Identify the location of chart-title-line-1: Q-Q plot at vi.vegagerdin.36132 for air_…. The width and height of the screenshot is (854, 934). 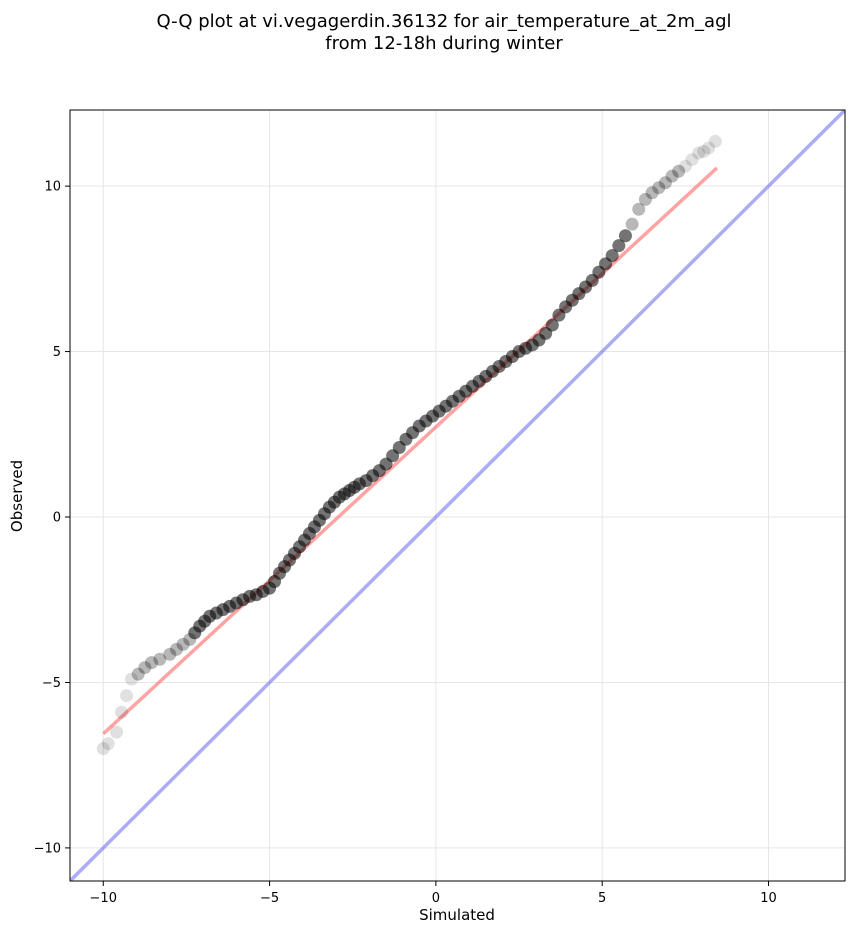
(444, 21).